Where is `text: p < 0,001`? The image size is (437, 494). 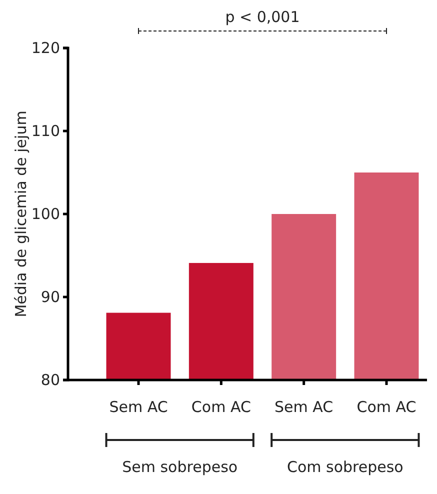
text: p < 0,001 is located at coordinates (262, 17).